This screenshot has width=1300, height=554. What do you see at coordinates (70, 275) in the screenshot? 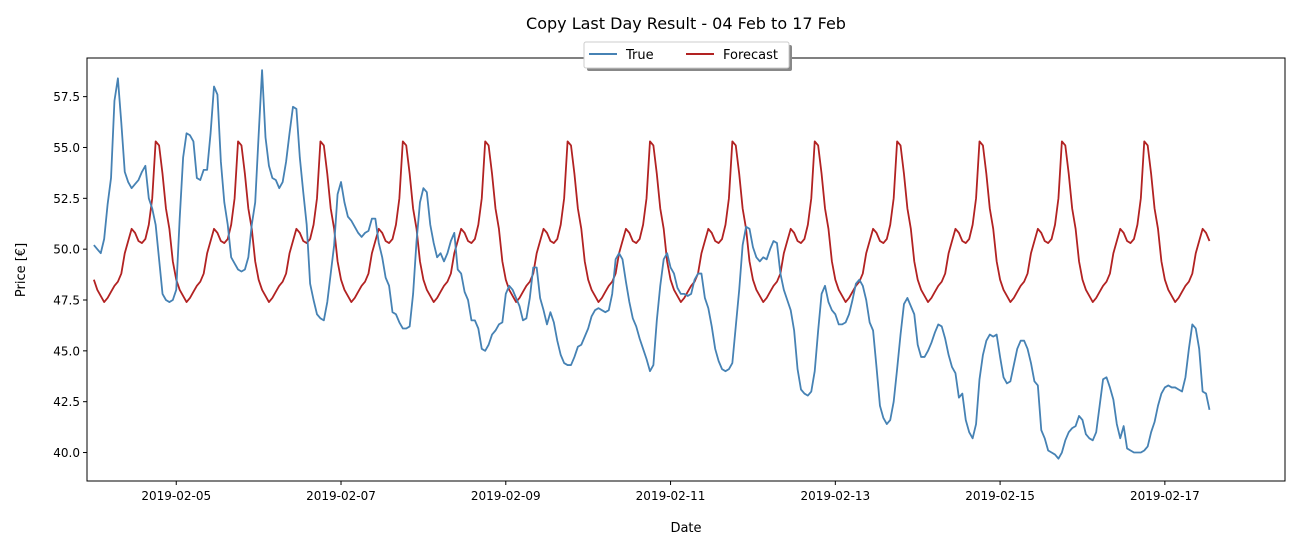
I see `y-axis: 40.0 42.5 45.0 47.5 50.0 52.5 55.0 57.5` at bounding box center [70, 275].